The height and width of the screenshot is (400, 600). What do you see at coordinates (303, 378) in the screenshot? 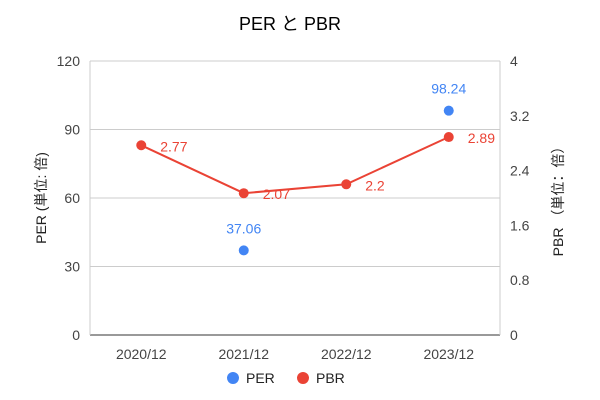
I see `legend-marker-pbr` at bounding box center [303, 378].